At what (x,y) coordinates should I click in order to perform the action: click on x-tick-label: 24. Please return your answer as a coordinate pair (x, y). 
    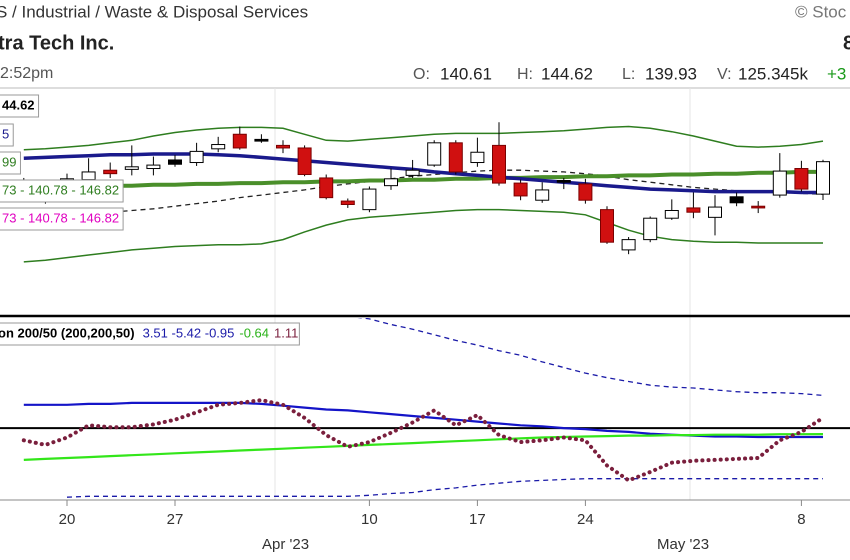
    Looking at the image, I should click on (585, 519).